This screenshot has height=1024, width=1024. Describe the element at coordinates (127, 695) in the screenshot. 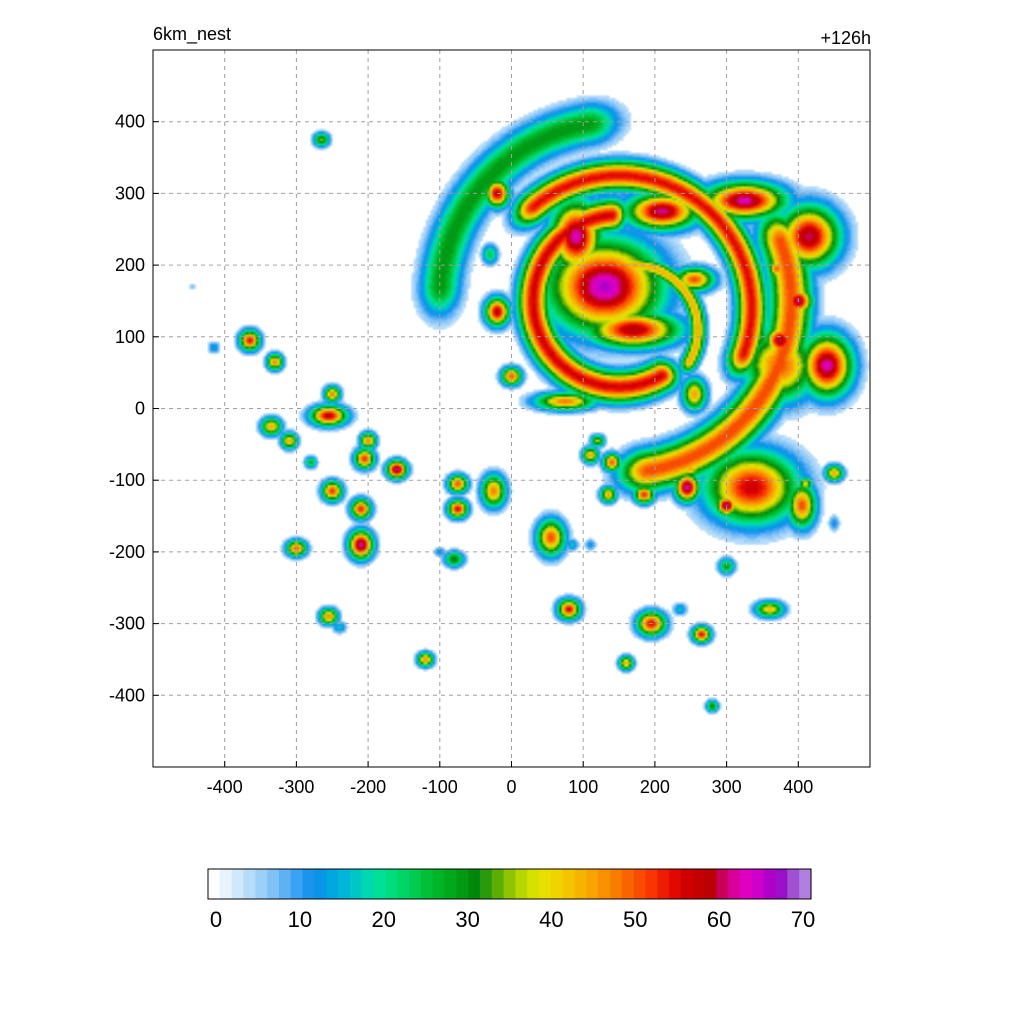

I see `y-tick-label-8: -400` at that location.